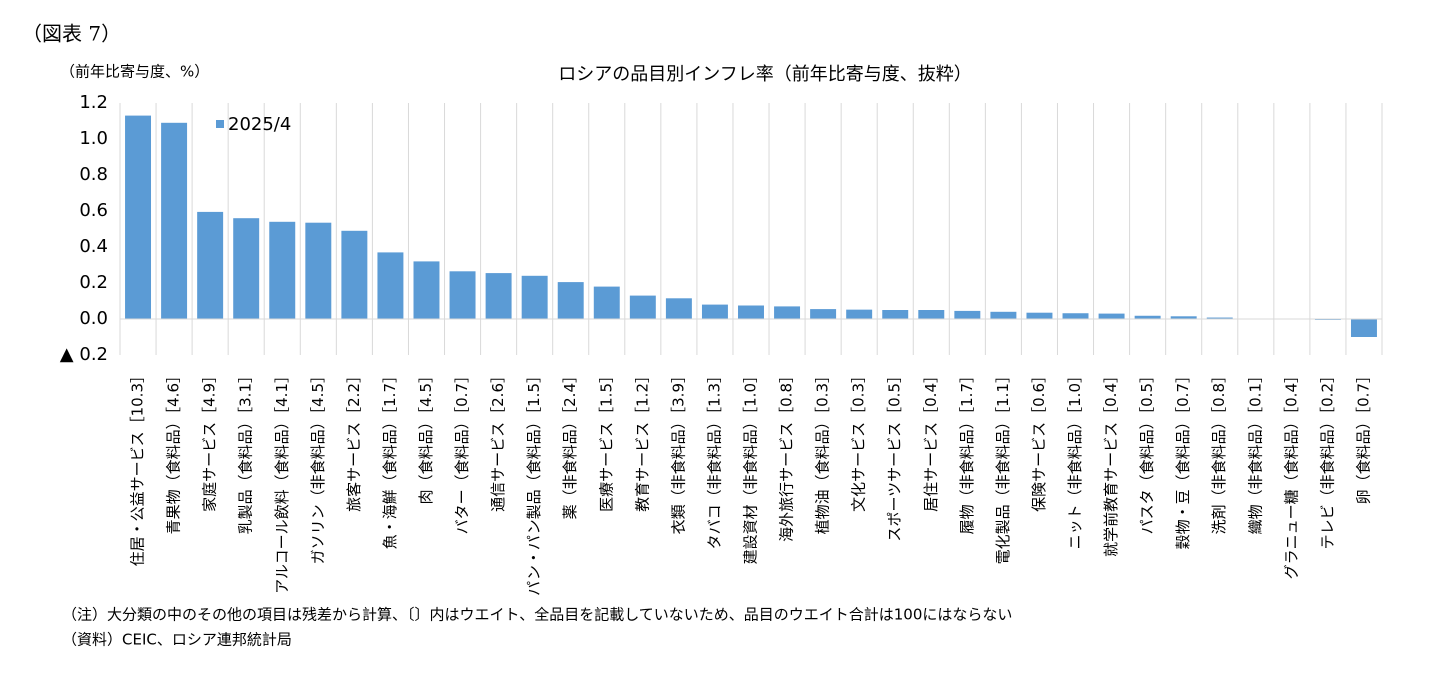 The width and height of the screenshot is (1449, 676). What do you see at coordinates (859, 440) in the screenshot?
I see `x-tick-label: 文化サービス［0.3］` at bounding box center [859, 440].